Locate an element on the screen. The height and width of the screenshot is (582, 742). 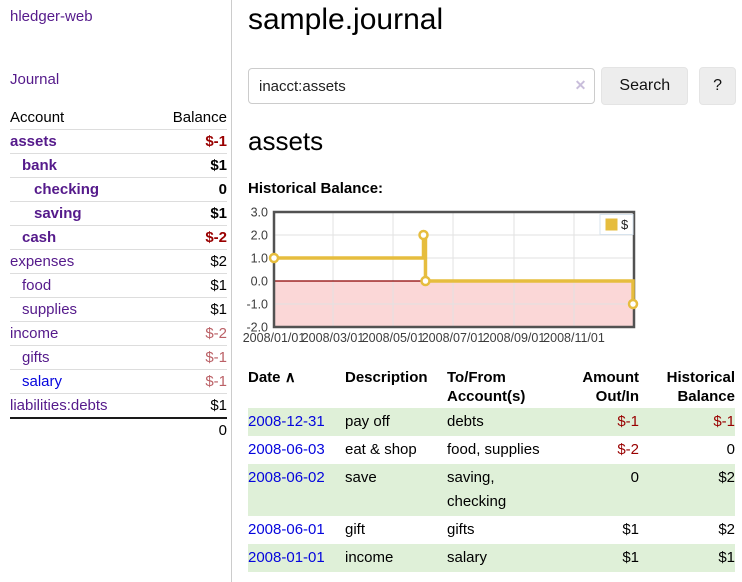
account-balance: 0 is located at coordinates (188, 189).